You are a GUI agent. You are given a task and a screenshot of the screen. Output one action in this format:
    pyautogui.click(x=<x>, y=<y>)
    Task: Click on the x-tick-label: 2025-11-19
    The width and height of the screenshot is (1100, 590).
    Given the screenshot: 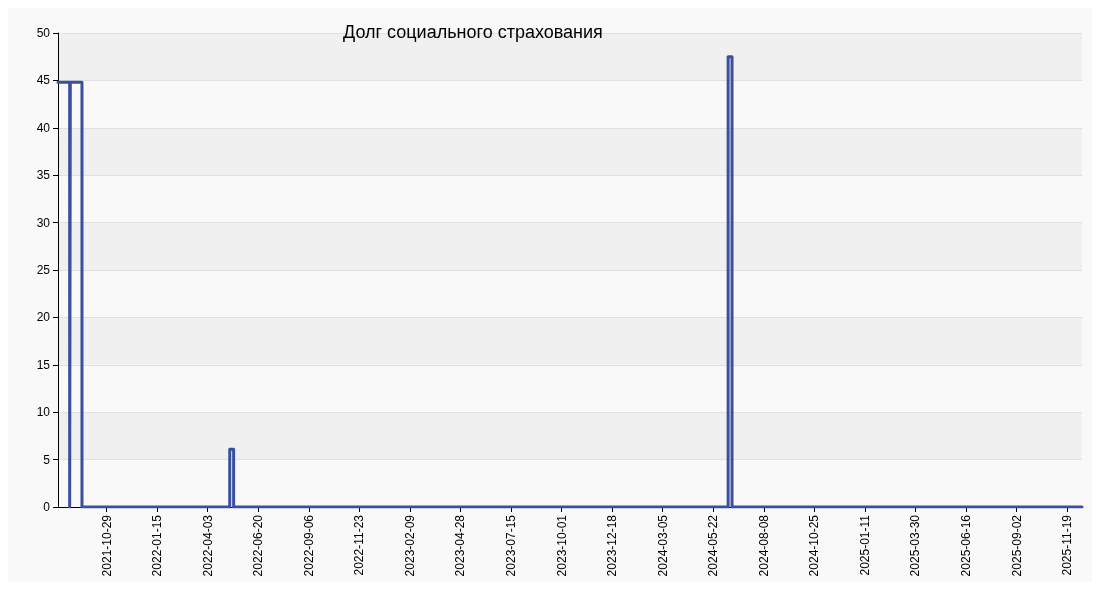 What is the action you would take?
    pyautogui.click(x=1067, y=545)
    